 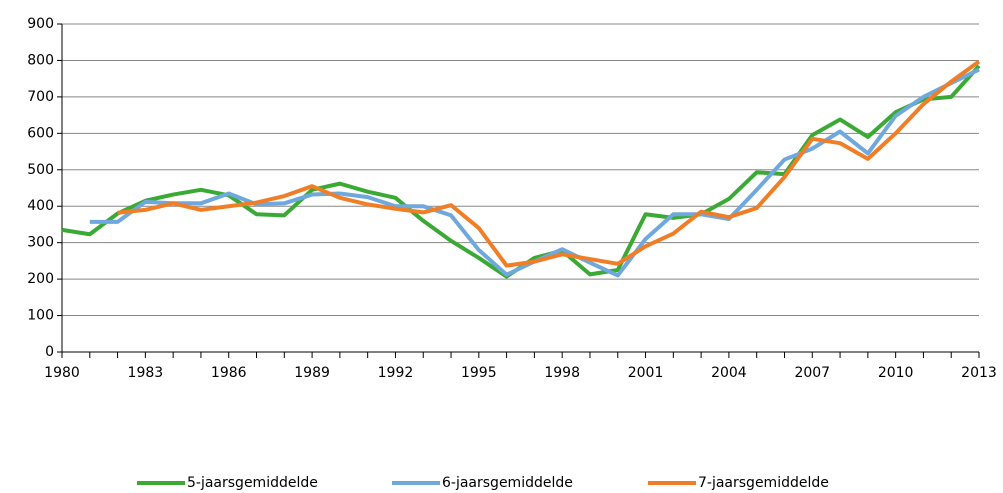 I want to click on x-tick-label: 1983, so click(x=146, y=373).